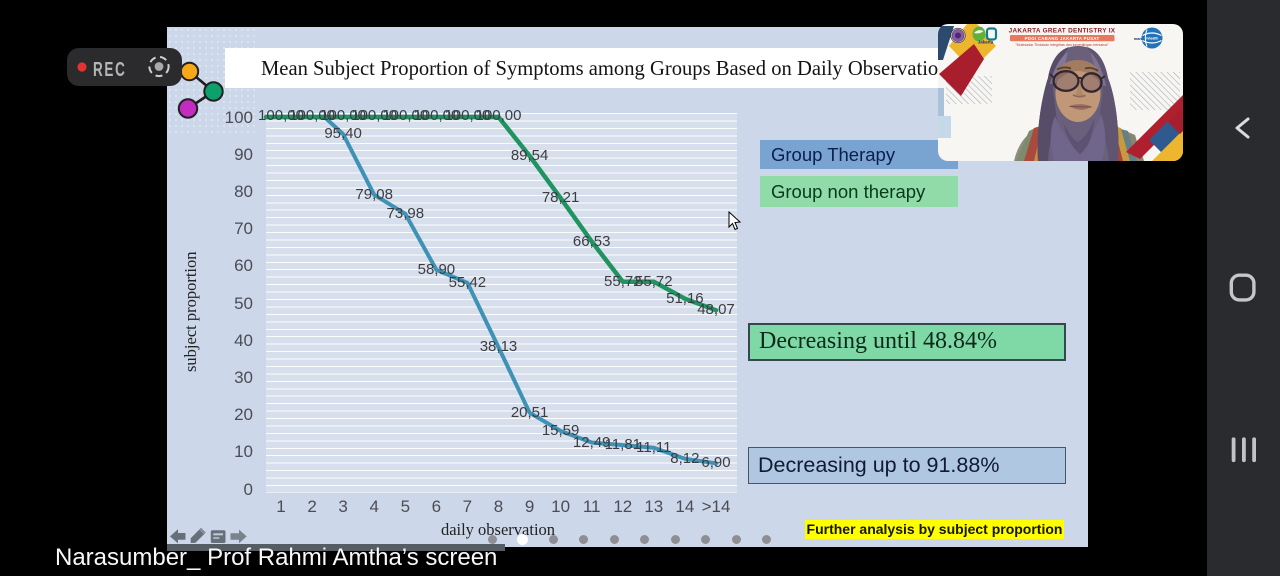  What do you see at coordinates (1062, 31) in the screenshot?
I see `svg-text: JAKARTA GREAT DENTISTRY IX` at bounding box center [1062, 31].